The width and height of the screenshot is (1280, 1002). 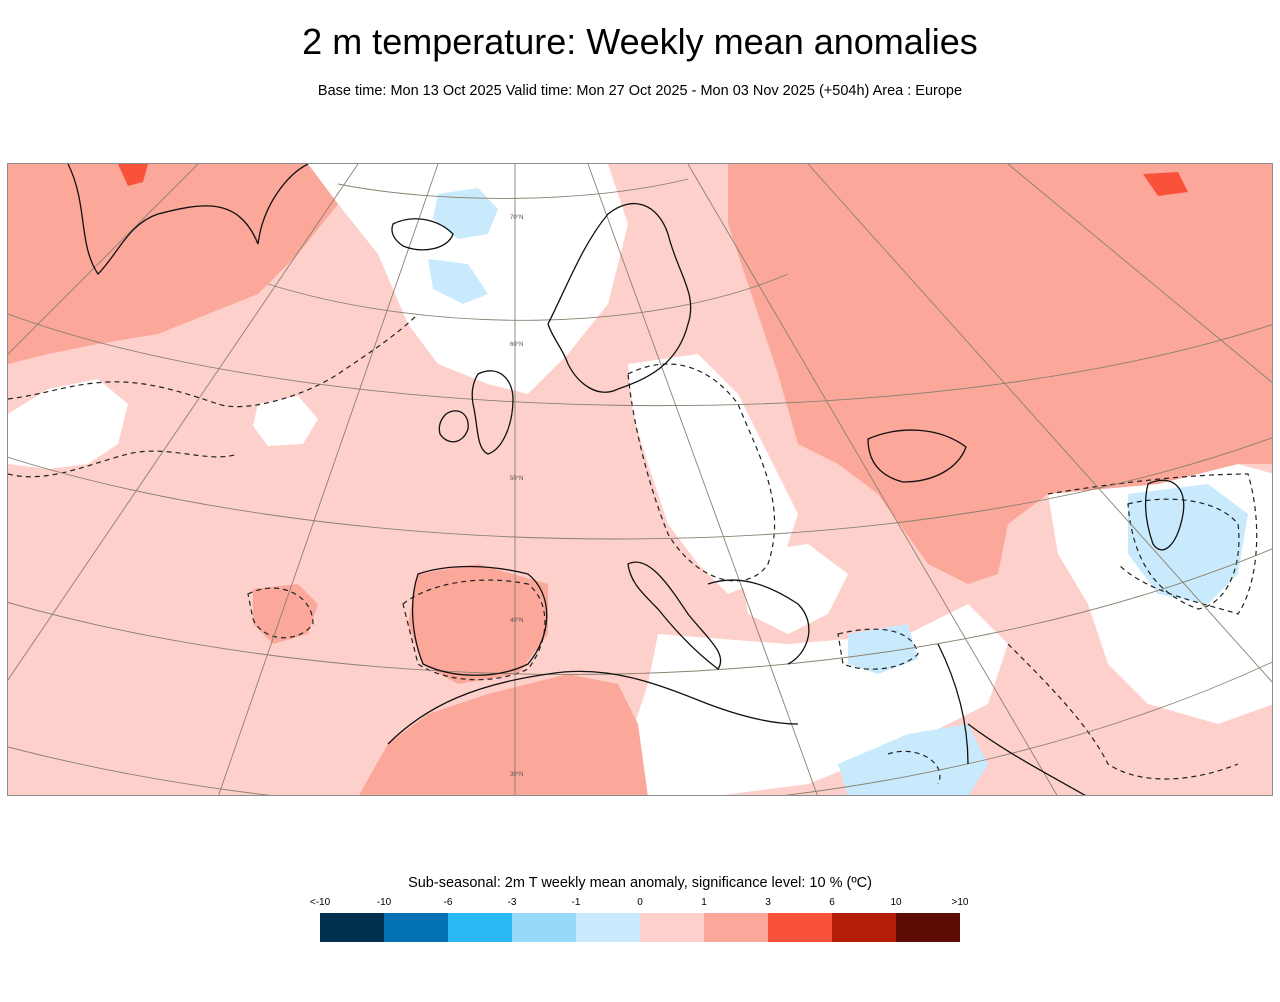 What do you see at coordinates (619, 298) in the screenshot?
I see `scandinavia-coast` at bounding box center [619, 298].